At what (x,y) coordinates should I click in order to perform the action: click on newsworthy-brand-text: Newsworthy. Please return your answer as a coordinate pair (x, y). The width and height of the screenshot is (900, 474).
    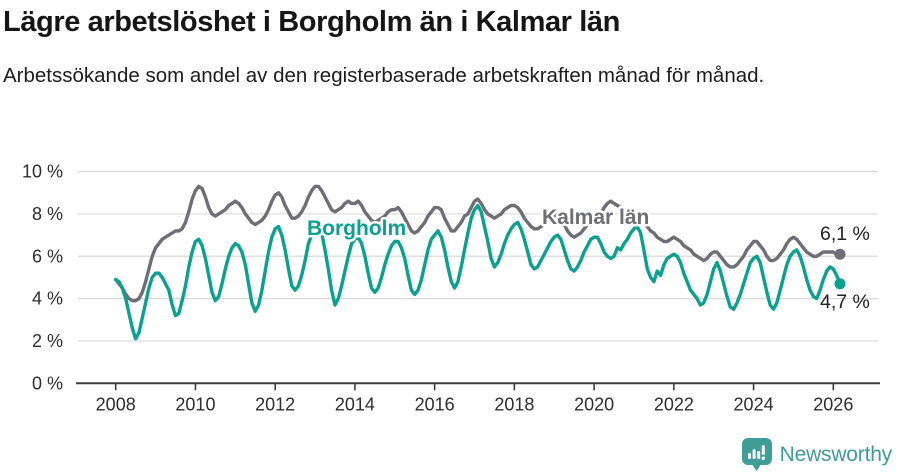
    Looking at the image, I should click on (836, 454).